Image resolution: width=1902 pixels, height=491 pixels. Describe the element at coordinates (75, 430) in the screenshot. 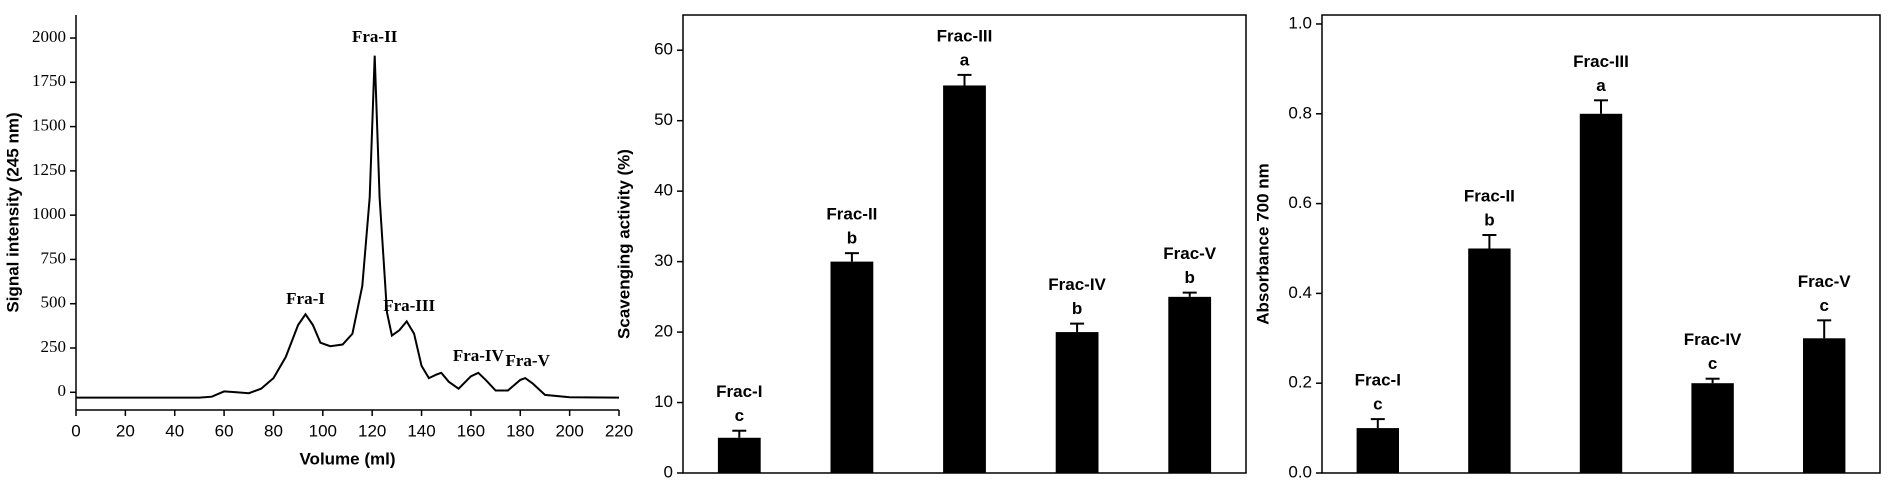

I see `x-tick-label: 0` at that location.